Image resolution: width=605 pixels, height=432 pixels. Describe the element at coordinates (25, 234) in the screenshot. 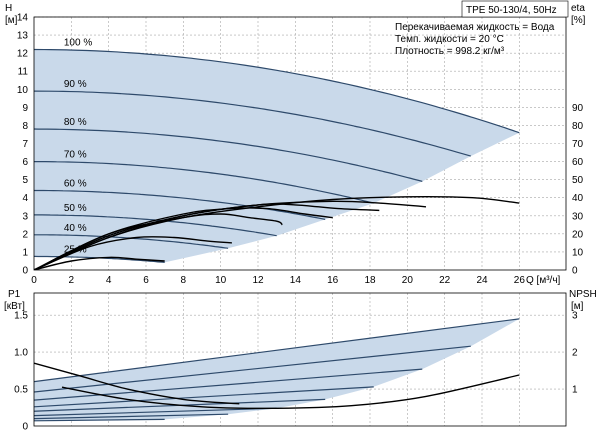

I see `h-tick-label: 2` at that location.